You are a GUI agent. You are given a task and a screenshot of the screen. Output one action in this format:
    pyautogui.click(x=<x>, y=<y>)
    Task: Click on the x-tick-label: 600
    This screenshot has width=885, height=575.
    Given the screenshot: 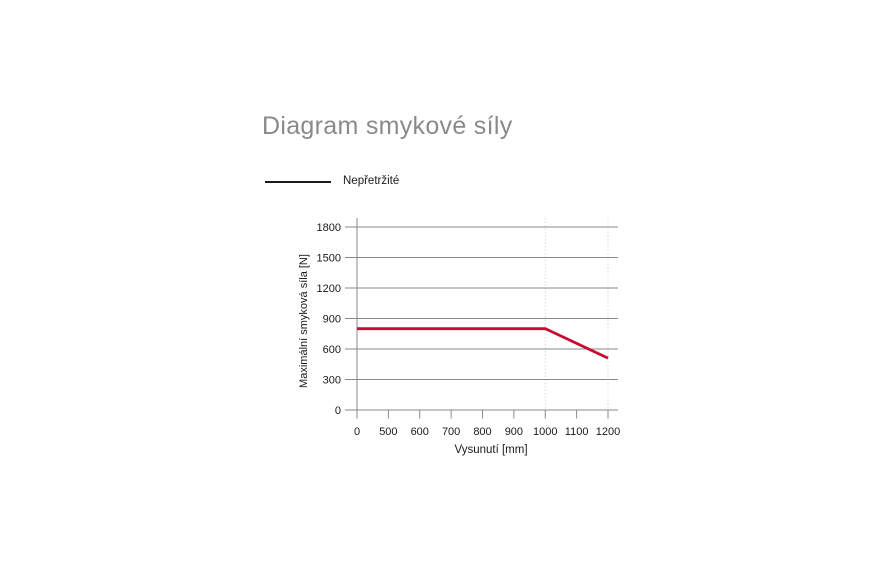 What is the action you would take?
    pyautogui.click(x=420, y=432)
    